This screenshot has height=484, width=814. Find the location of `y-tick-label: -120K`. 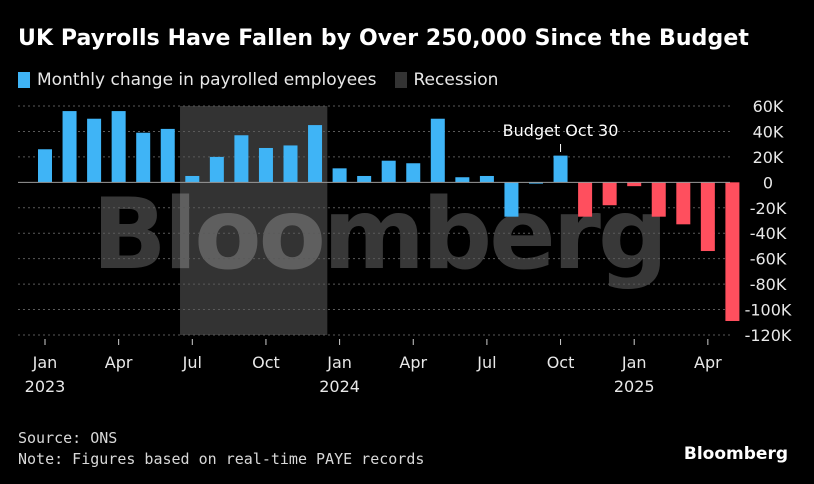

y-tick-label: -120K is located at coordinates (768, 335).